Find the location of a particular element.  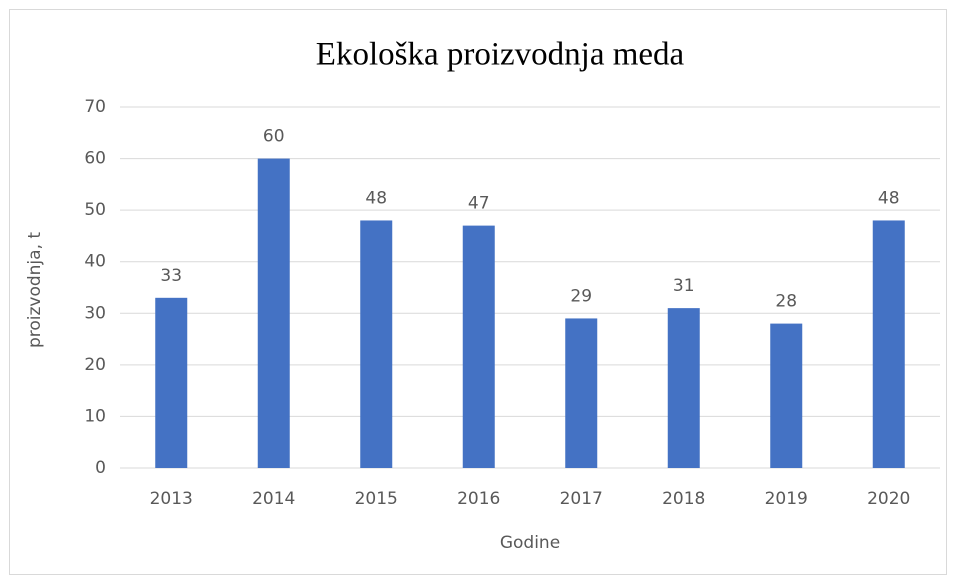

y-tick-label: 0 is located at coordinates (100, 468).